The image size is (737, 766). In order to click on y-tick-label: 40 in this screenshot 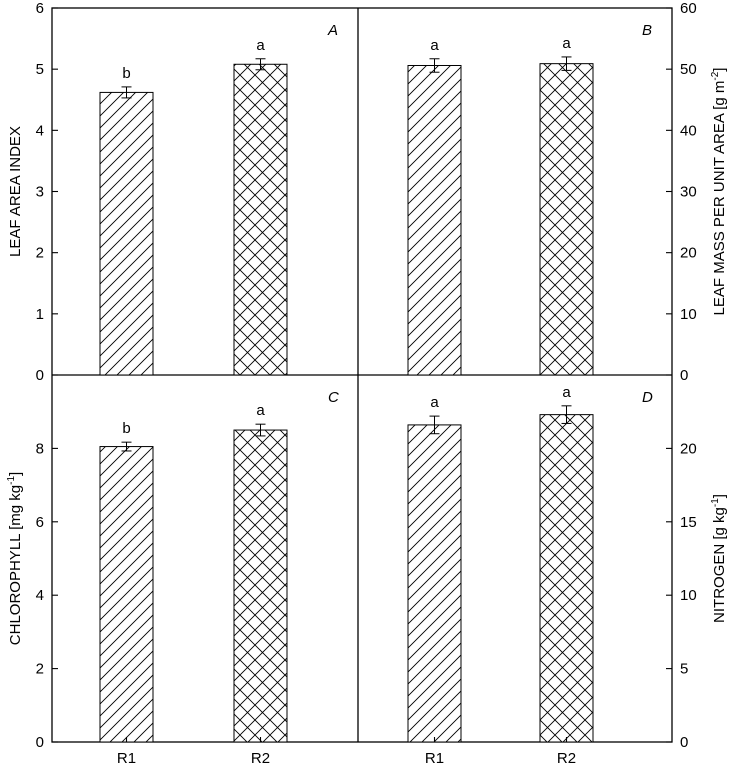, I will do `click(688, 130)`.